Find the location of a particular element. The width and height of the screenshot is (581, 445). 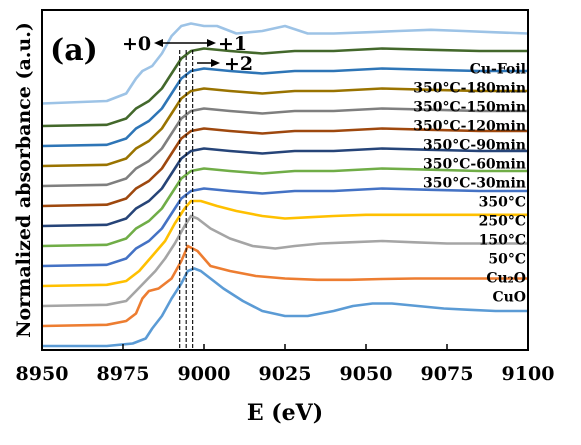

x-tick-label: 9050 is located at coordinates (366, 374).